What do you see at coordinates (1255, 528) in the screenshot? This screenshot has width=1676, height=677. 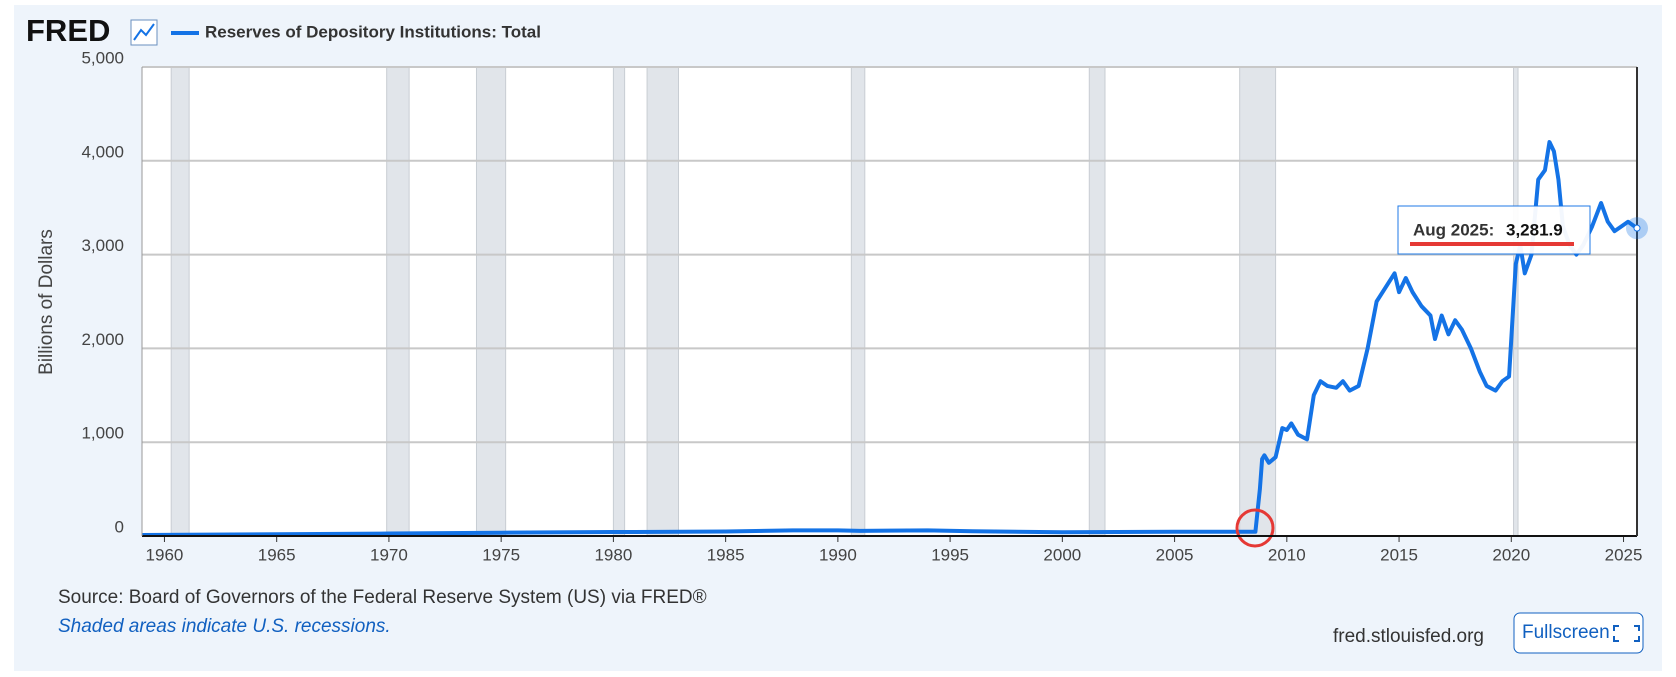 I see `highlight-circle` at bounding box center [1255, 528].